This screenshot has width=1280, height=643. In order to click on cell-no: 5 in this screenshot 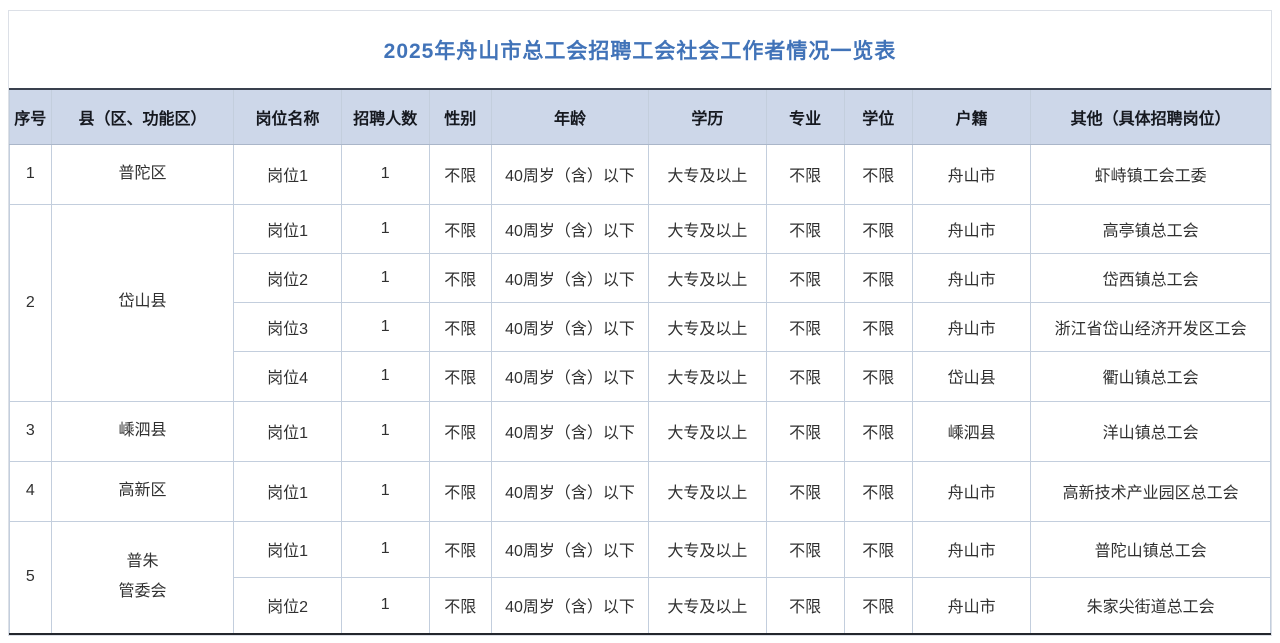, I will do `click(30, 577)`.